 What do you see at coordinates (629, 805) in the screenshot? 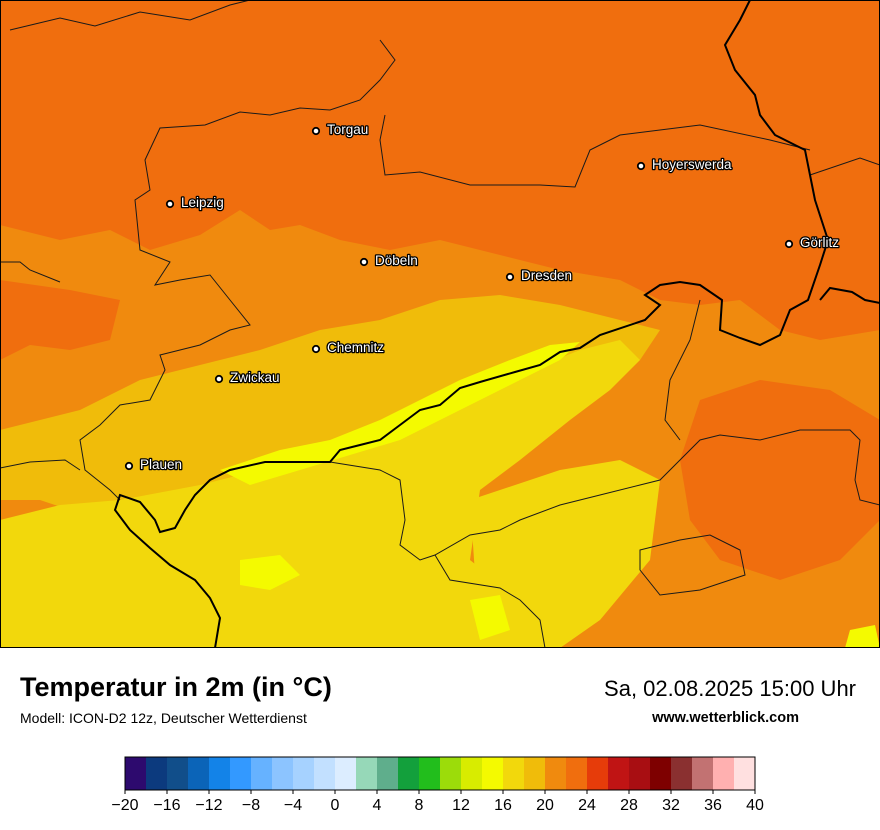
I see `legend-tick-label: 28` at bounding box center [629, 805].